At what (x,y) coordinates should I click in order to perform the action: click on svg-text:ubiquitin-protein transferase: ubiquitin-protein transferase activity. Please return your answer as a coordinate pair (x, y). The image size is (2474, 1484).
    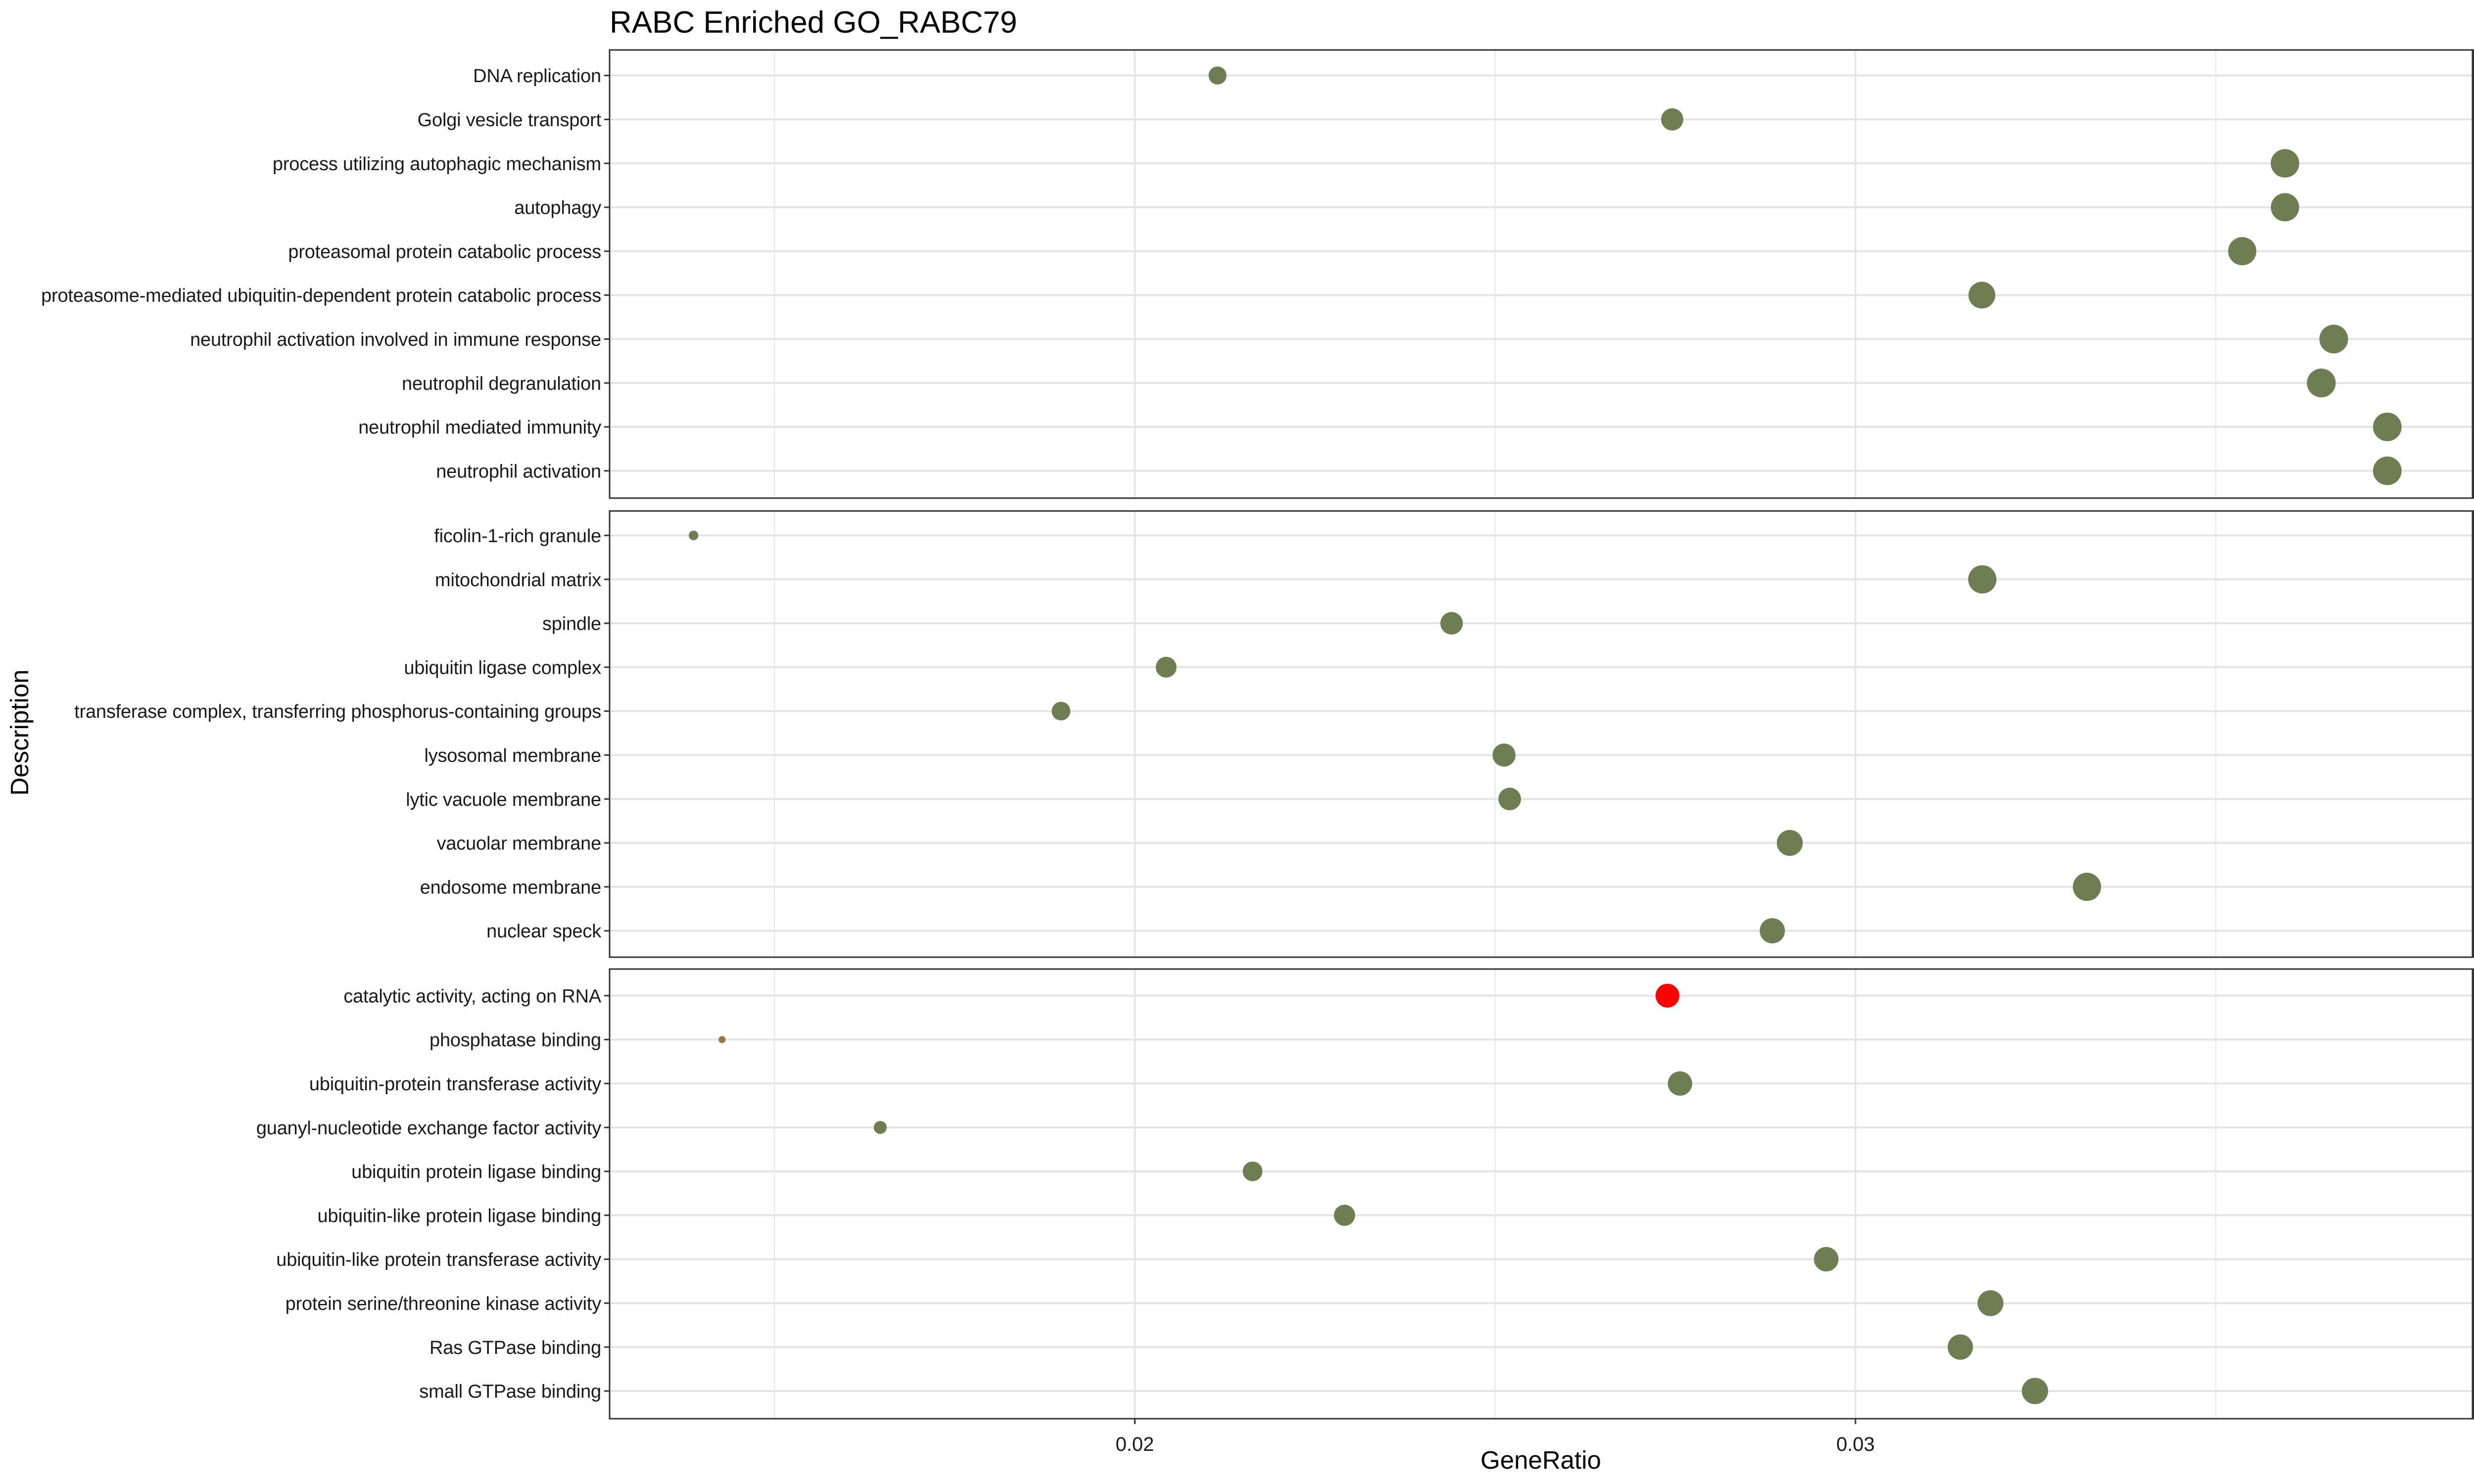
    Looking at the image, I should click on (455, 1084).